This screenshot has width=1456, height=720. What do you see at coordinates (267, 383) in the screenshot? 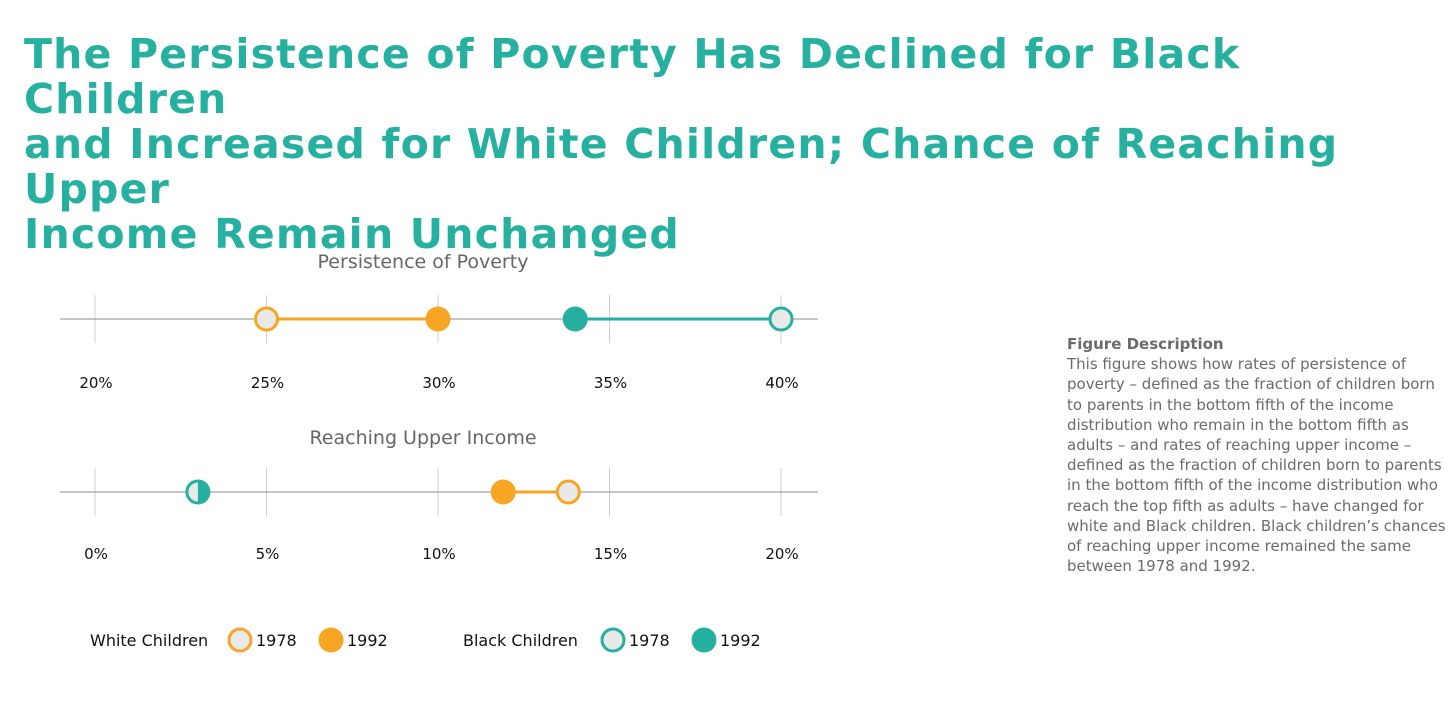
I see `tick-label: 25%` at bounding box center [267, 383].